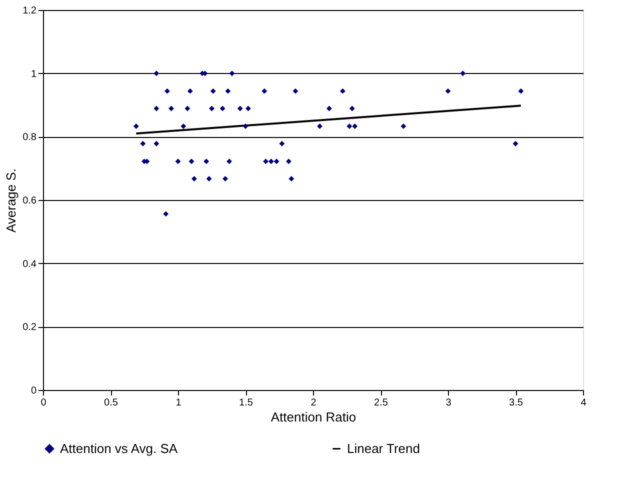 This screenshot has width=640, height=501. I want to click on x-tick-label: 0, so click(43, 403).